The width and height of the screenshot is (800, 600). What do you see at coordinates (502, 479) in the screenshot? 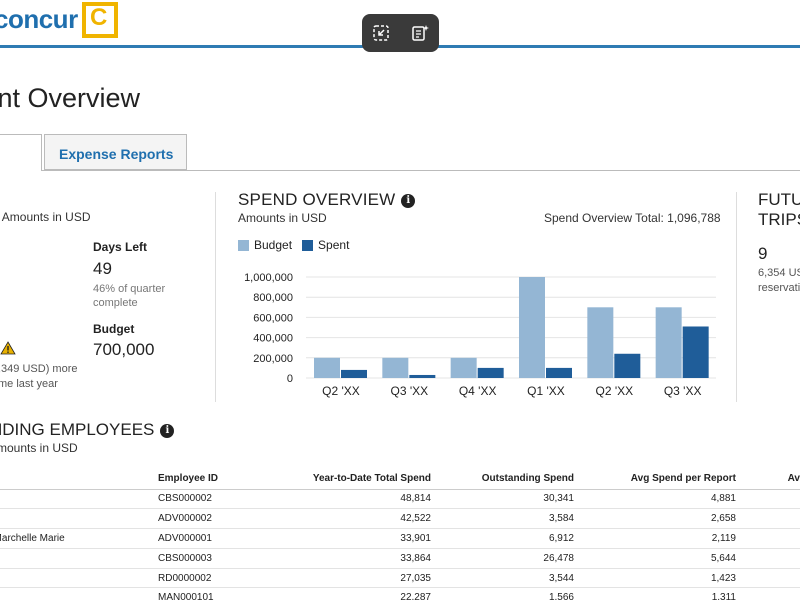
I see `column-header-outstanding-spend: Outstanding Spend` at bounding box center [502, 479].